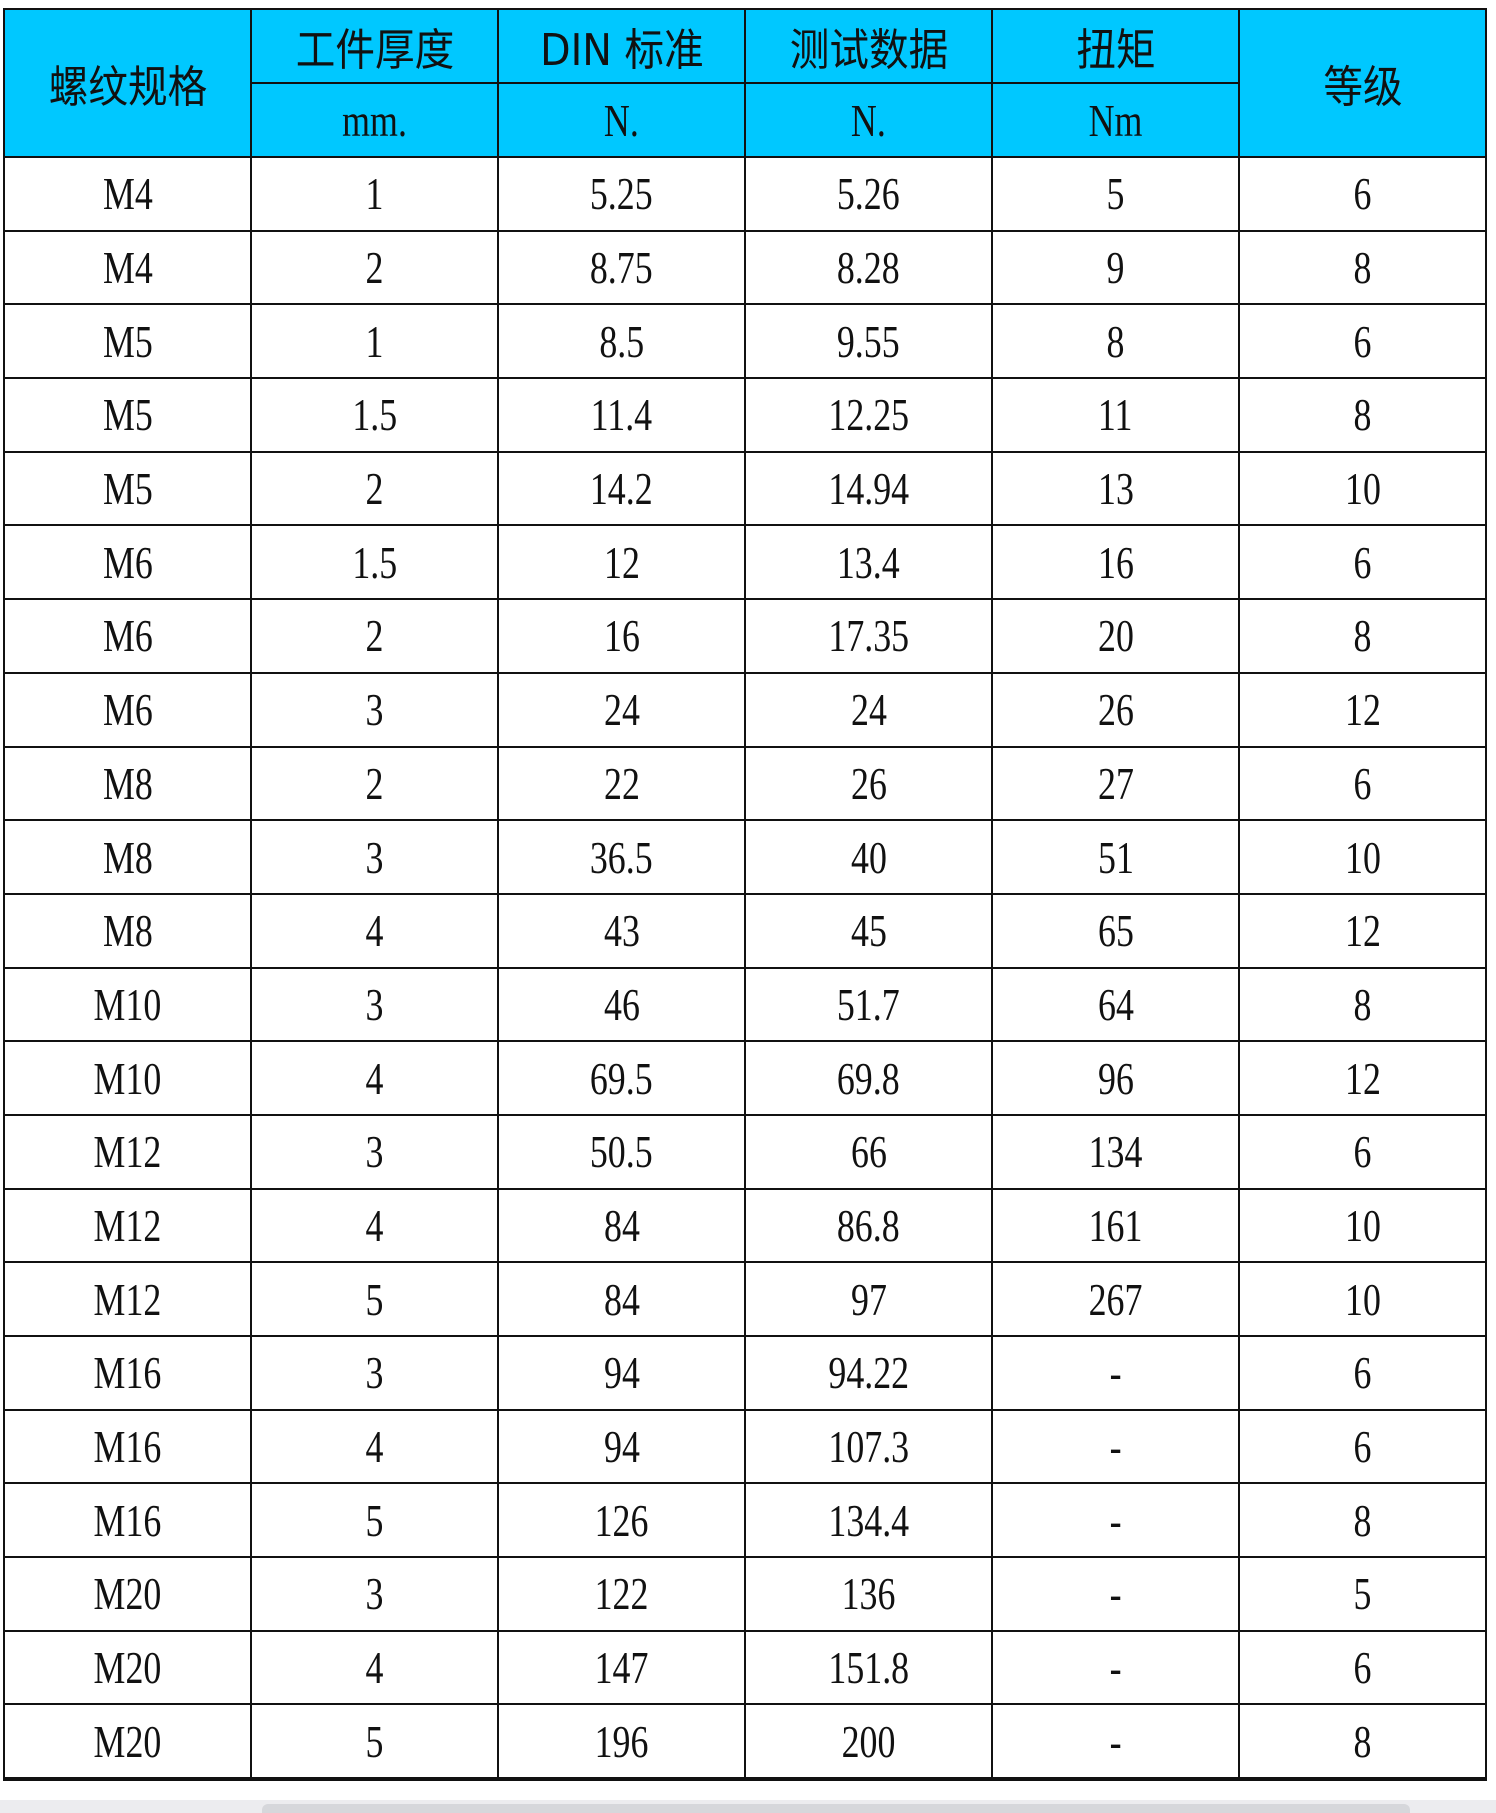  I want to click on cell-text: 8.75, so click(621, 268).